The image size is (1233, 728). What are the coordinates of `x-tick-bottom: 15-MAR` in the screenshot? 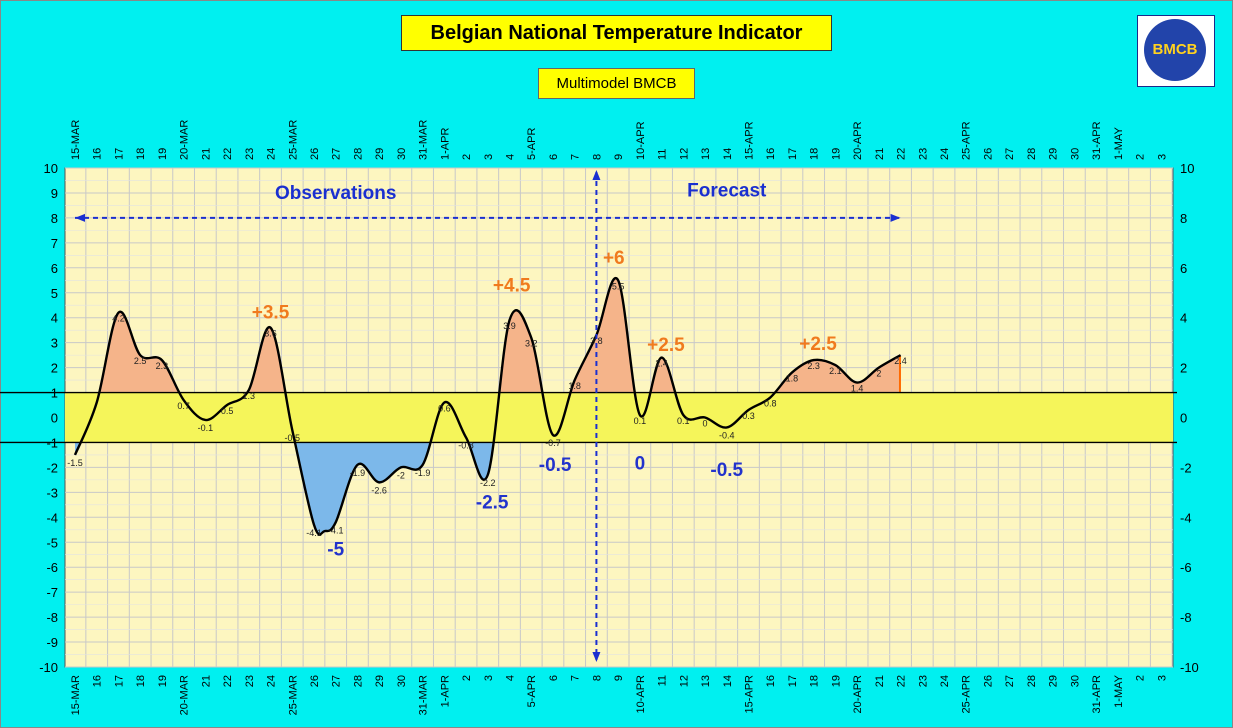 It's located at (76, 695).